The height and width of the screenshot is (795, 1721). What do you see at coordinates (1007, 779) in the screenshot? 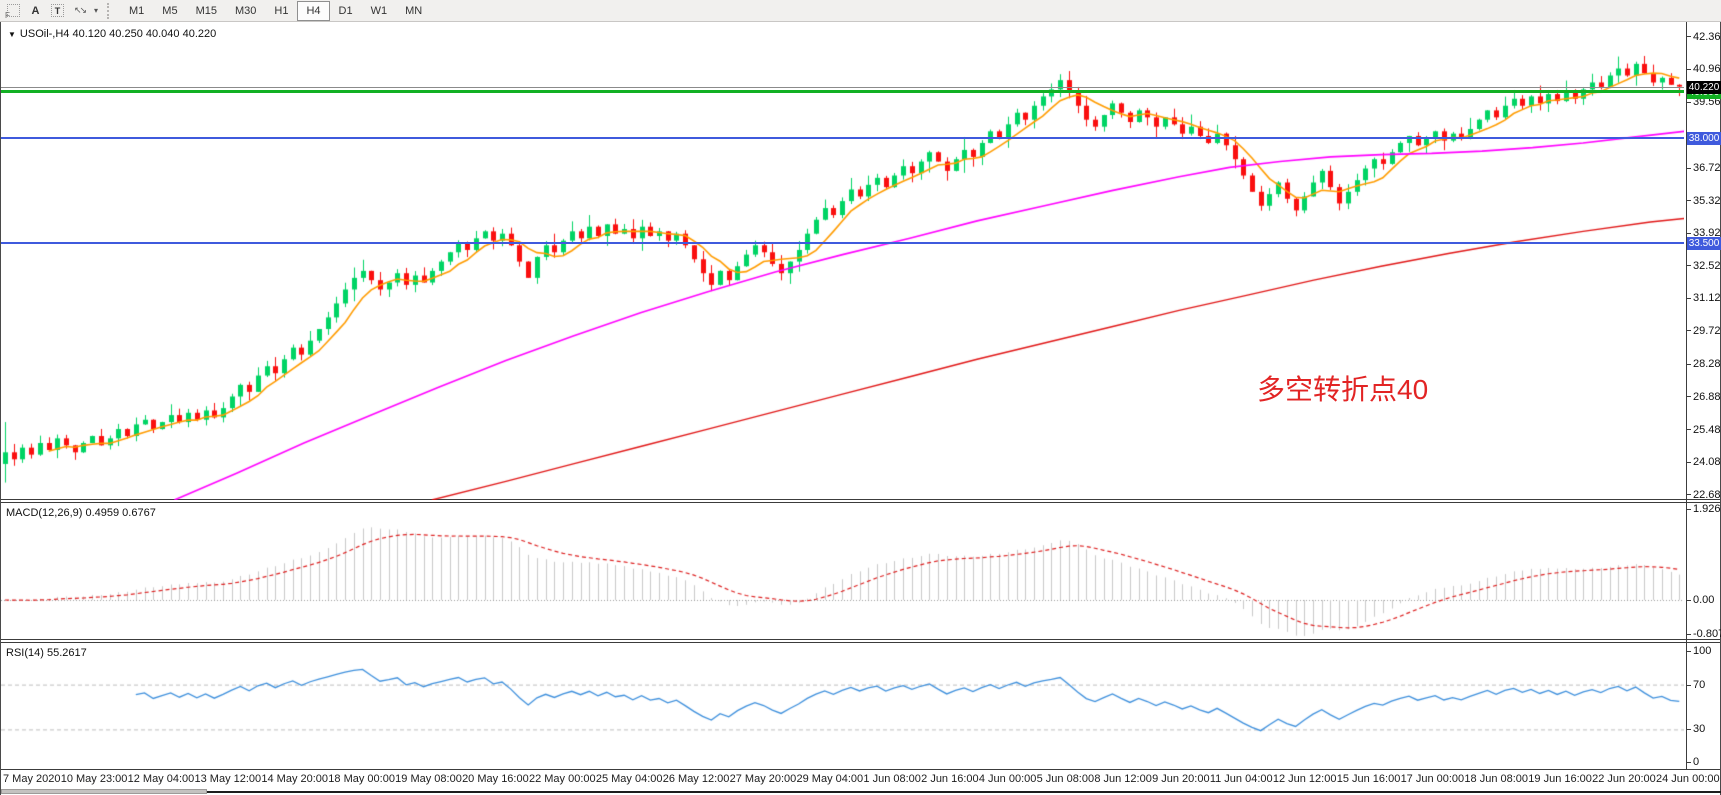
I see `time-axis-label: 4 Jun 00:00` at bounding box center [1007, 779].